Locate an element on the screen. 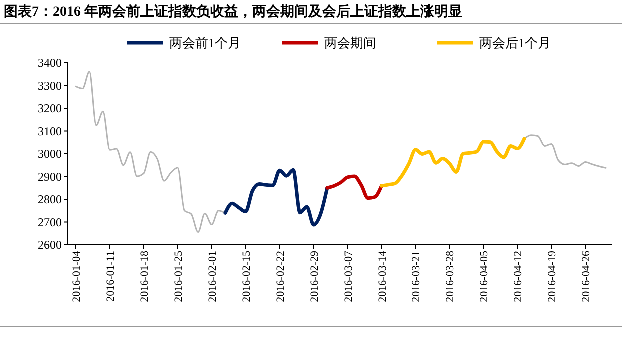  x-tick-label: 2016-04-19 is located at coordinates (552, 276).